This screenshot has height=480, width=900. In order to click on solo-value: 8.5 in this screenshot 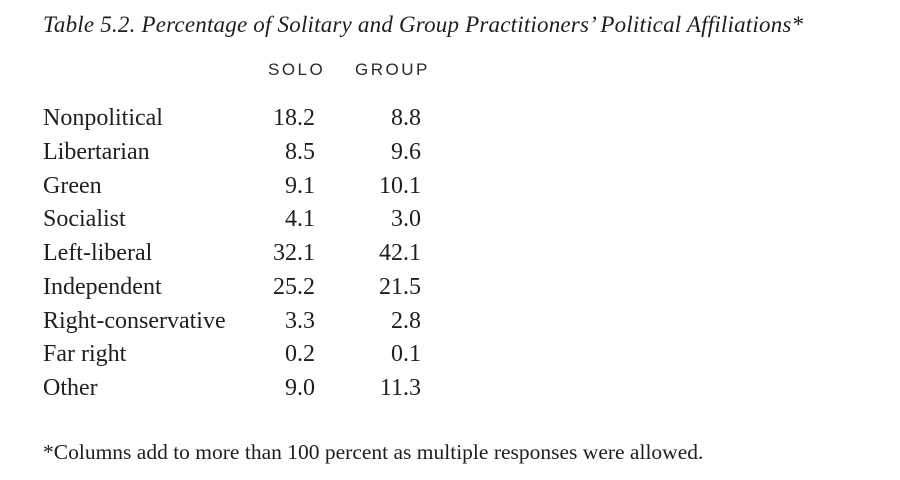, I will do `click(300, 151)`.